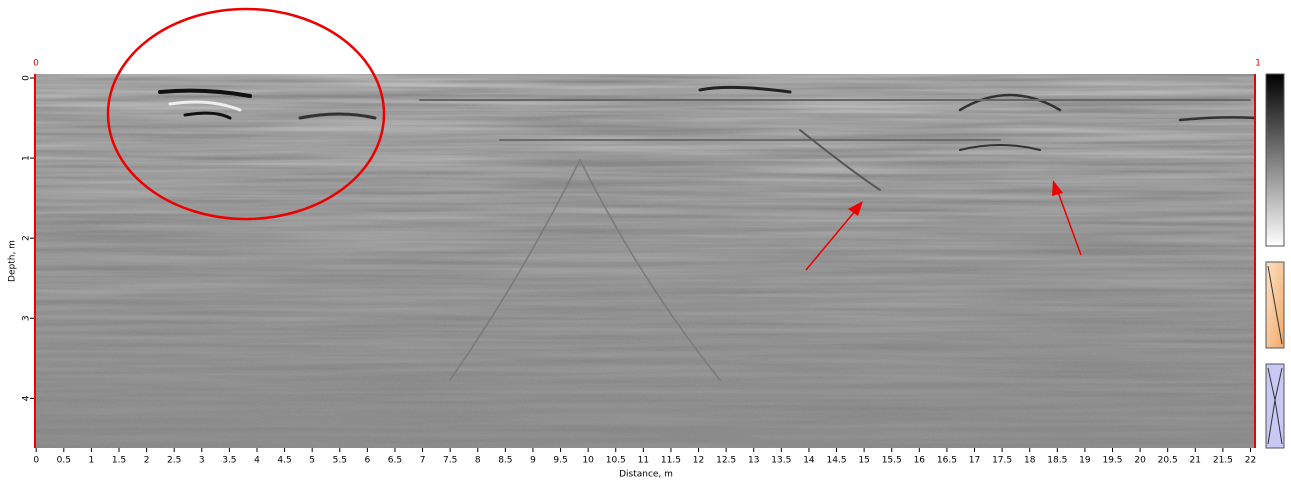 This screenshot has width=1291, height=482. Describe the element at coordinates (1223, 461) in the screenshot. I see `x-tick-label: 21.5` at that location.